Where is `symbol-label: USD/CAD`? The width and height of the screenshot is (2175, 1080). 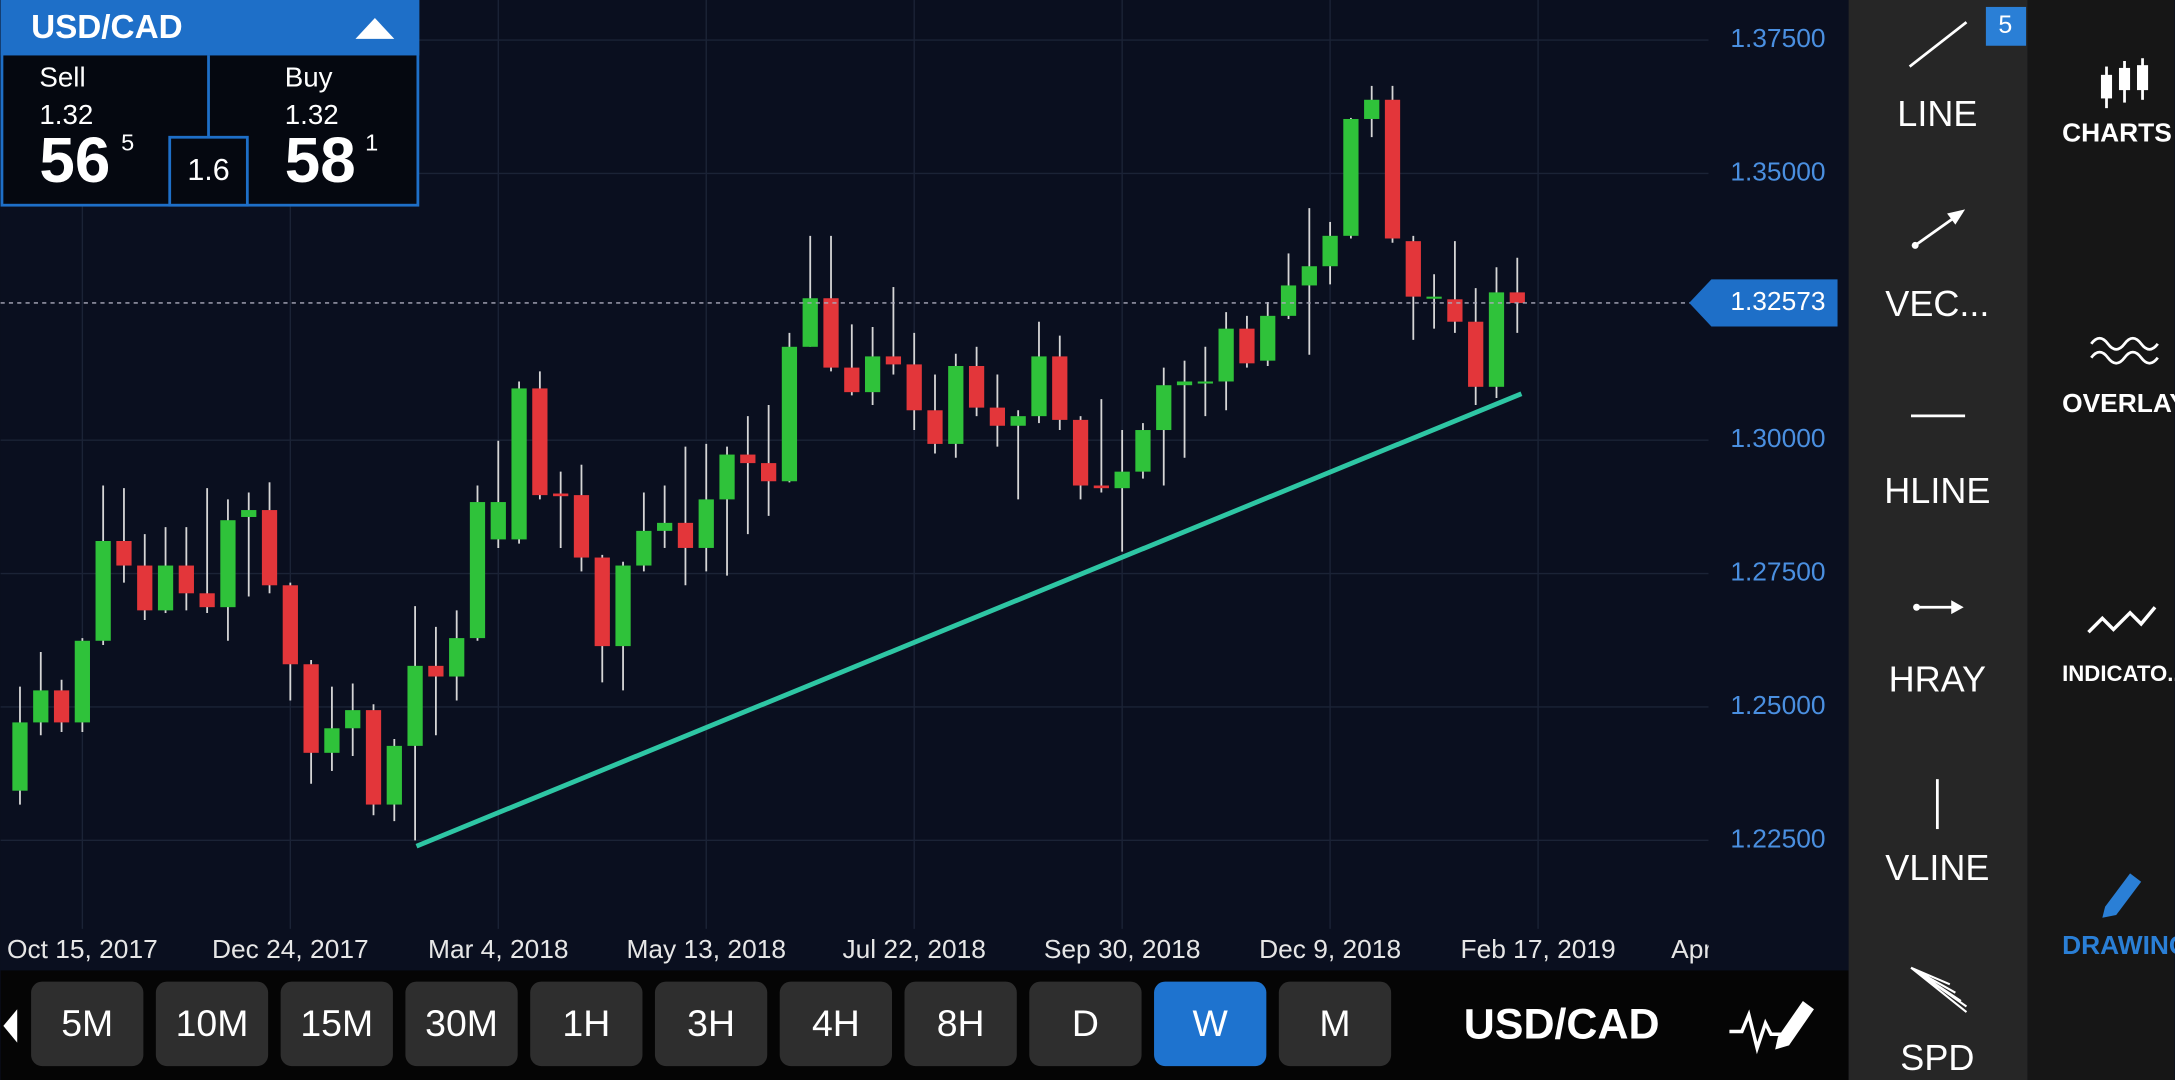 symbol-label: USD/CAD is located at coordinates (1562, 1025).